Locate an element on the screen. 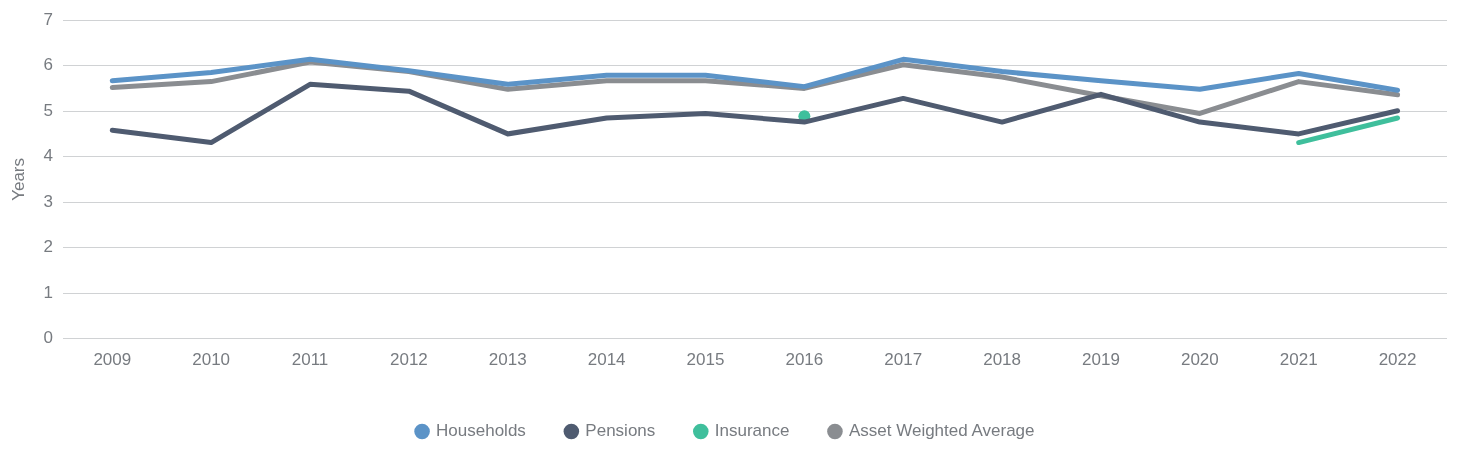  x-tick-label: 2013 is located at coordinates (507, 360).